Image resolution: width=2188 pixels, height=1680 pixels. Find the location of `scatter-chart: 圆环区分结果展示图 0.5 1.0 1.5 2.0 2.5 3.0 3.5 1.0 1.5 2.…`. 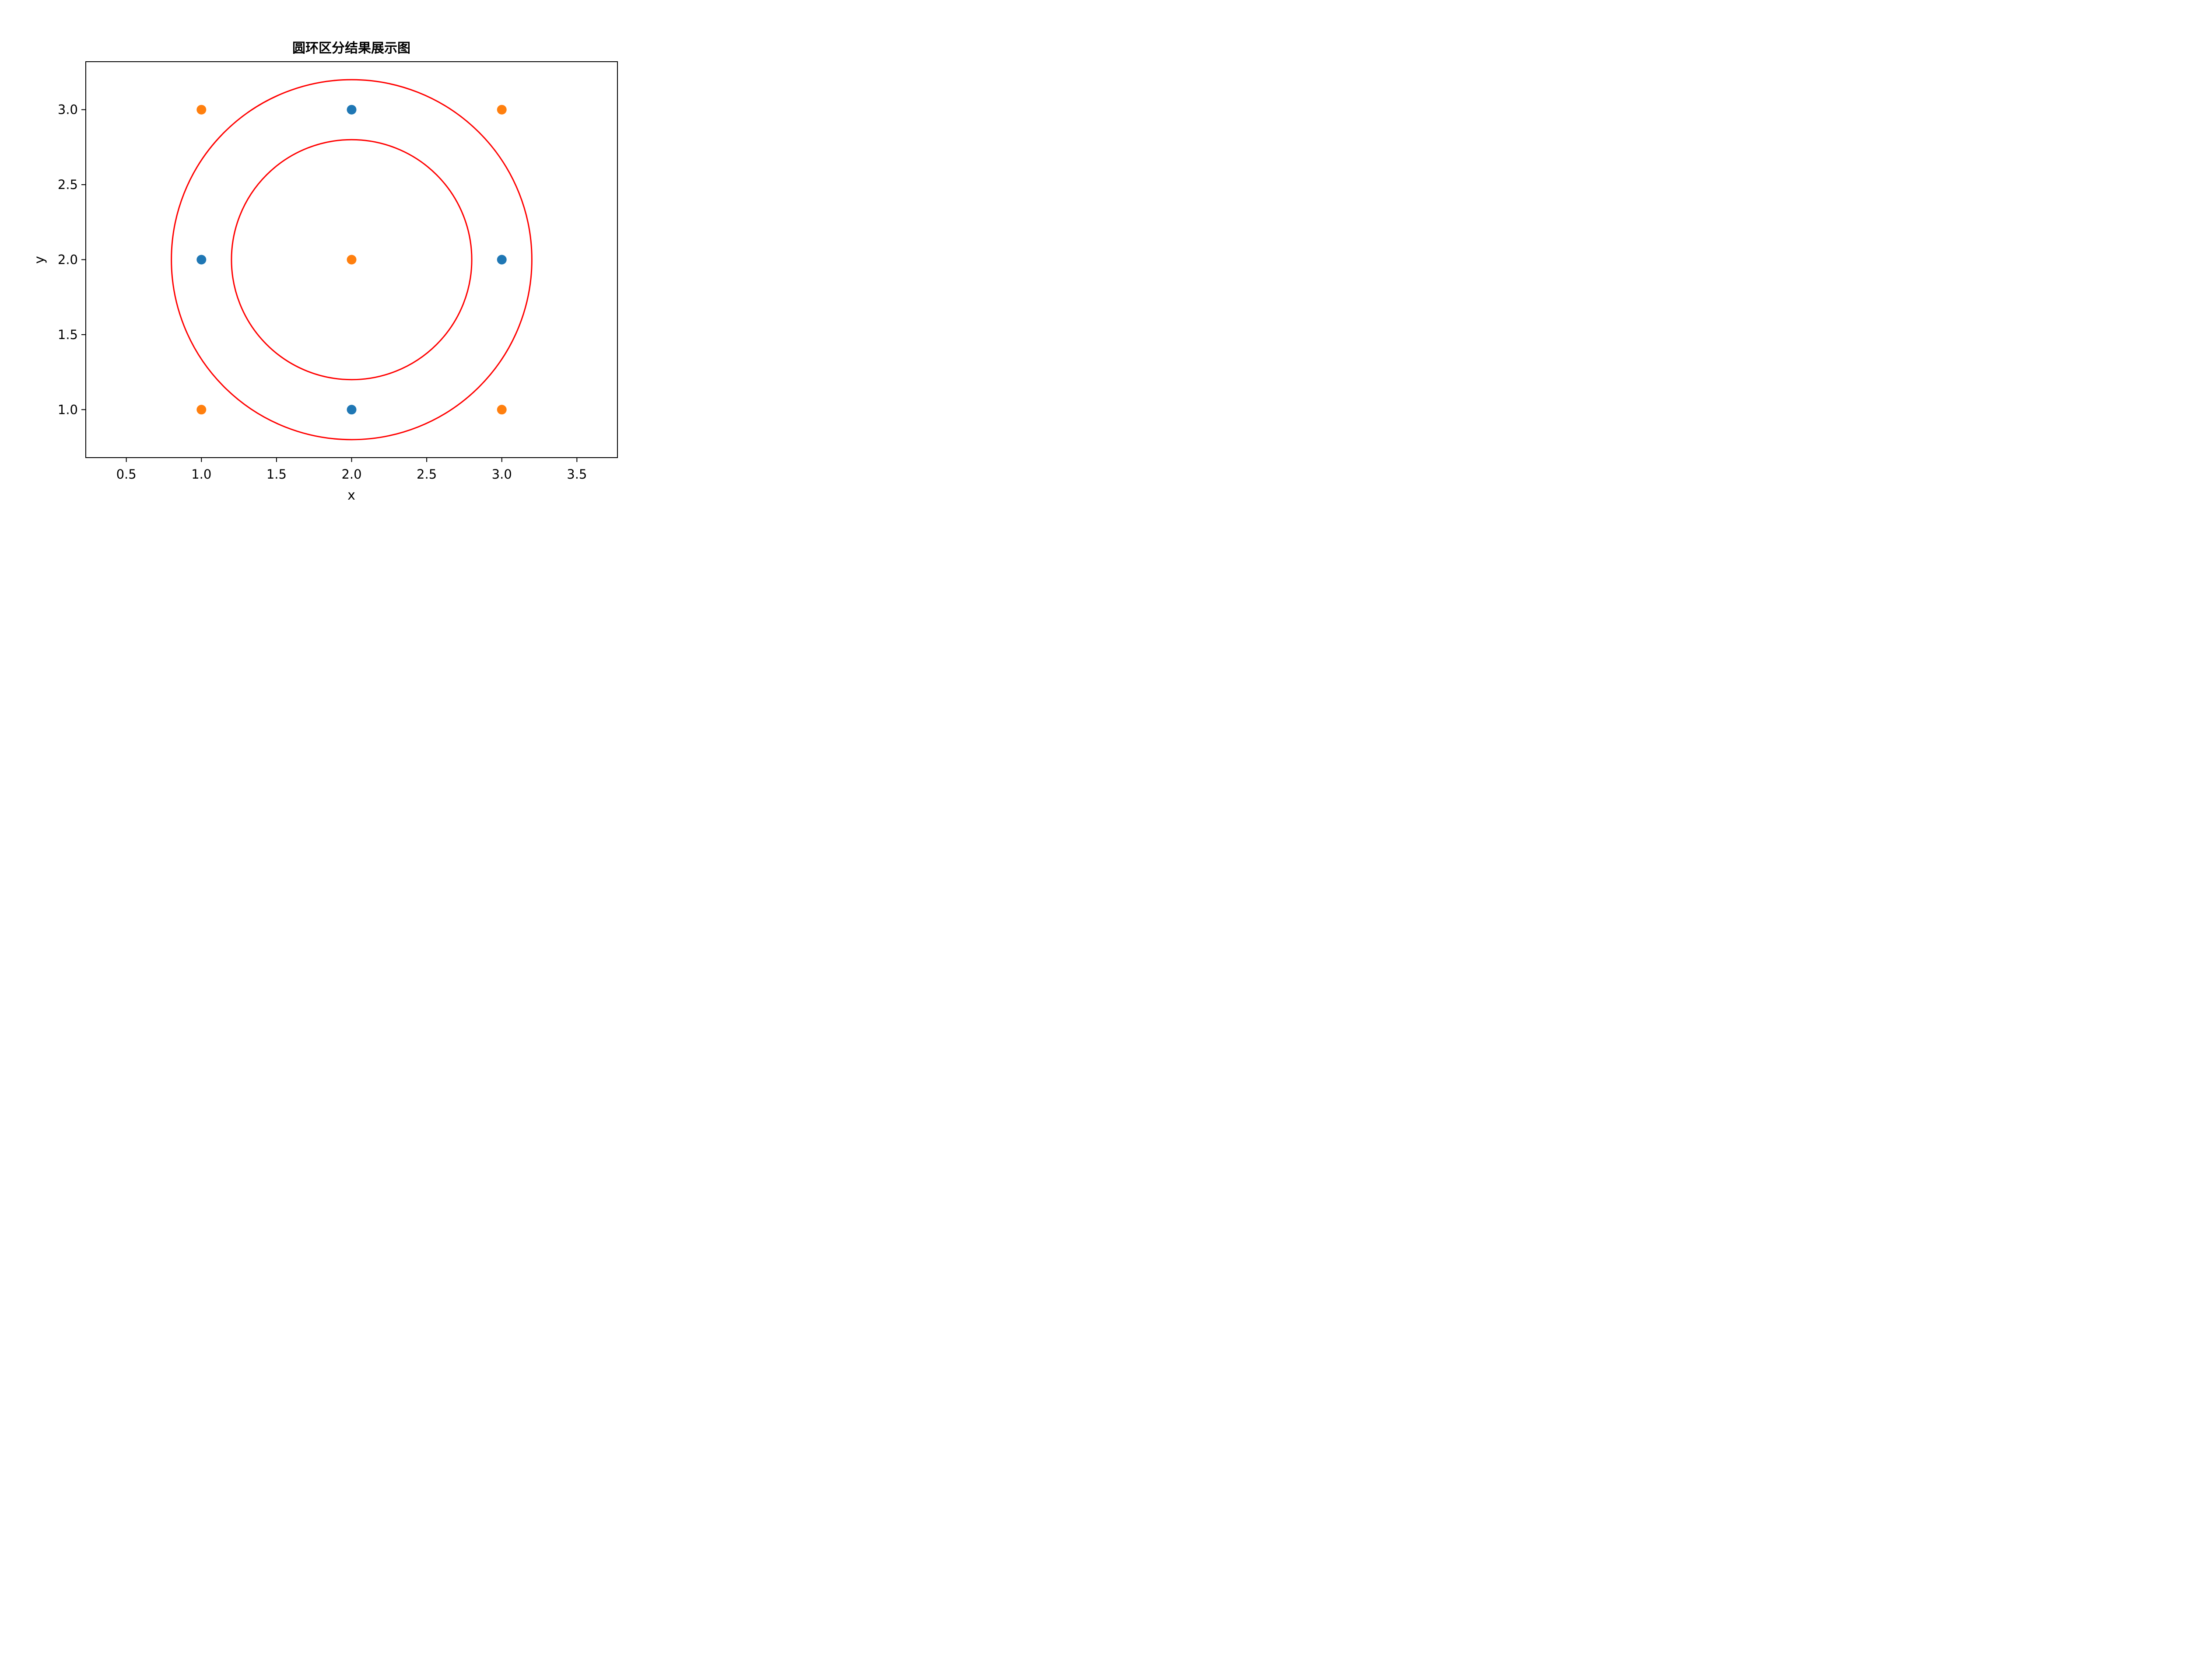

scatter-chart: 圆环区分结果展示图 0.5 1.0 1.5 2.0 2.5 3.0 3.5 1.0 1.5 2.… is located at coordinates (338, 254).